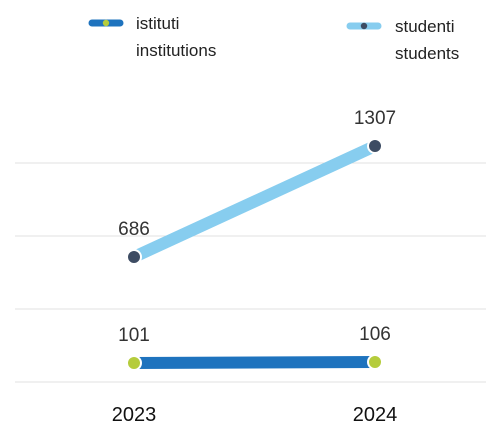  I want to click on legend-swatch-students, so click(364, 26).